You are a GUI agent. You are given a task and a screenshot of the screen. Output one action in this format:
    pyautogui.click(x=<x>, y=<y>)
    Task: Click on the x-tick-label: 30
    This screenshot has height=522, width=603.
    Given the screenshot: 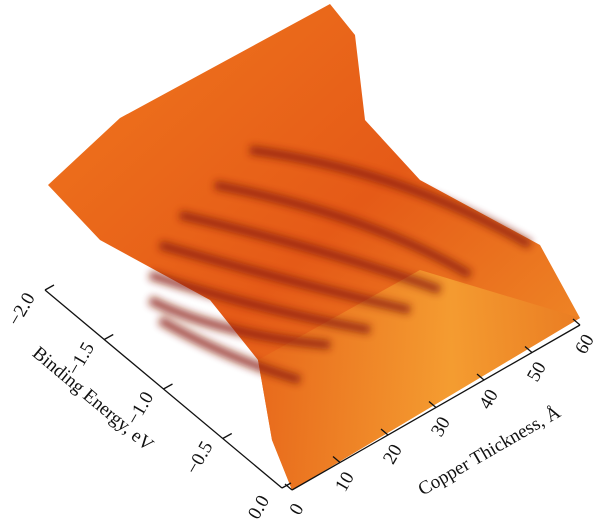 What is the action you would take?
    pyautogui.click(x=441, y=426)
    